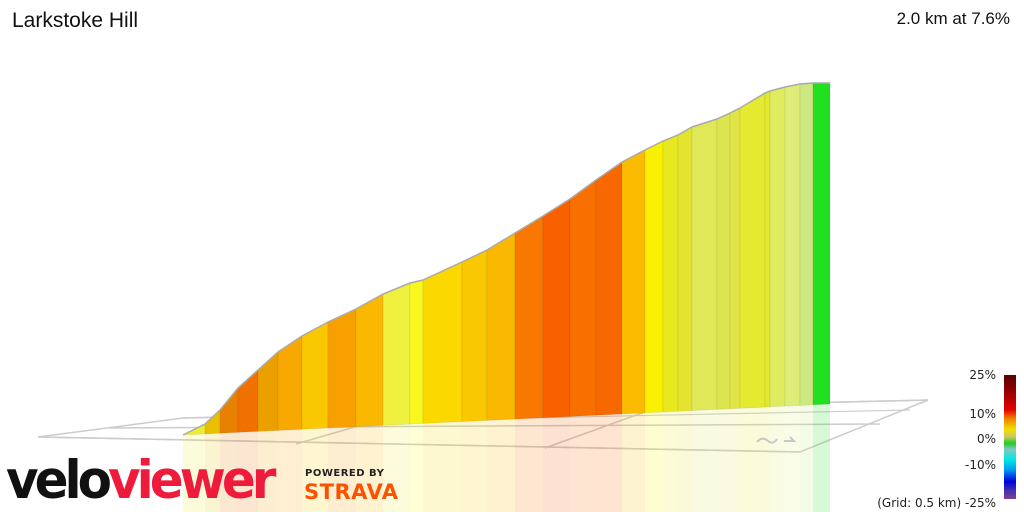  What do you see at coordinates (986, 439) in the screenshot?
I see `legend-label-0: 0%` at bounding box center [986, 439].